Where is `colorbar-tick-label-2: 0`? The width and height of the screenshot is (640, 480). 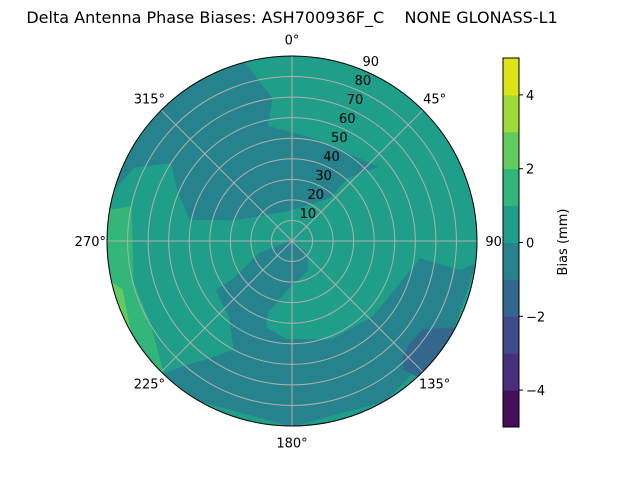
colorbar-tick-label-2: 0 is located at coordinates (530, 244).